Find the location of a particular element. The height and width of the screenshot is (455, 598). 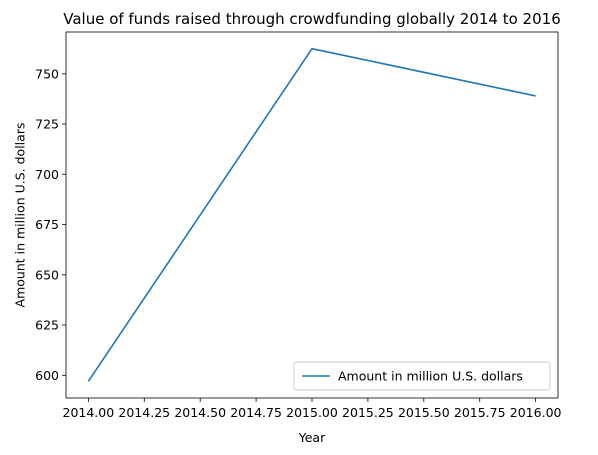

x-tick-label: 2015.25 is located at coordinates (368, 412).